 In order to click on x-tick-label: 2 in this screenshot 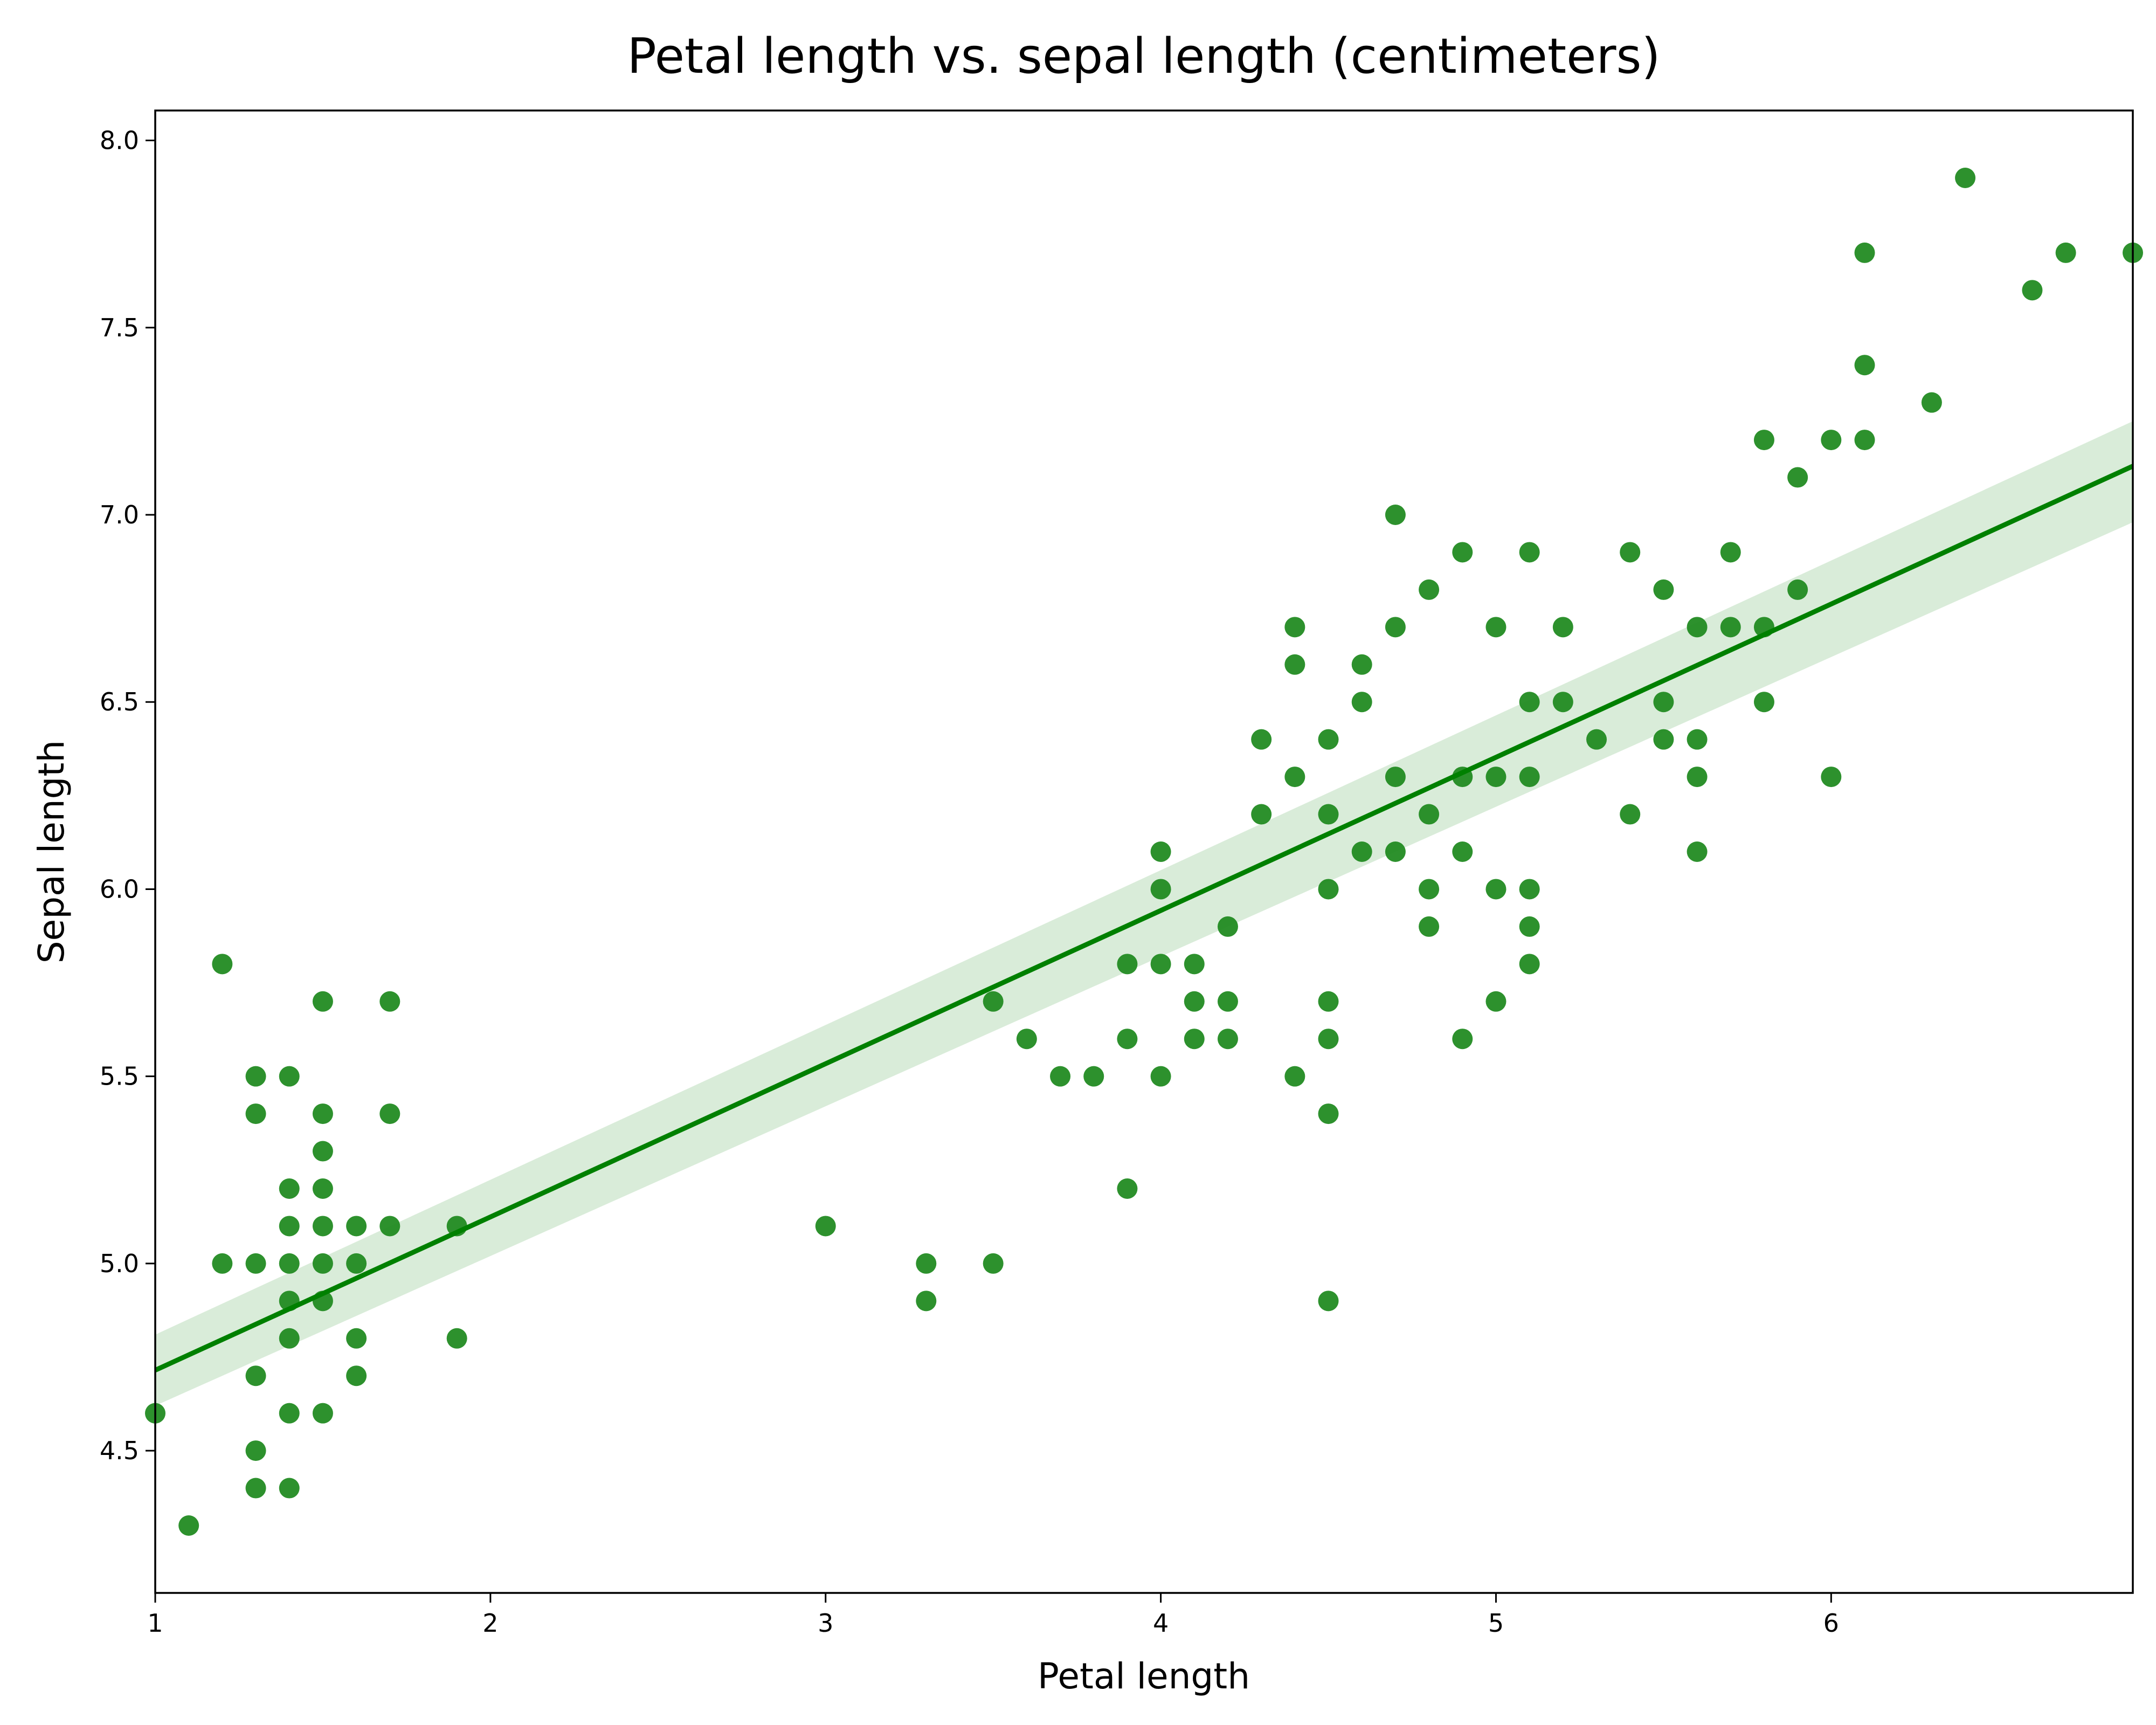, I will do `click(490, 1624)`.